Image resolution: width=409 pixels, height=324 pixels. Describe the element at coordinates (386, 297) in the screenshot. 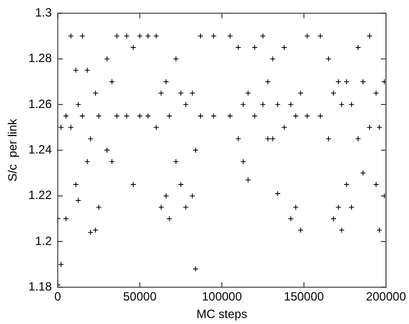

I see `x-tick-label: 200000` at that location.